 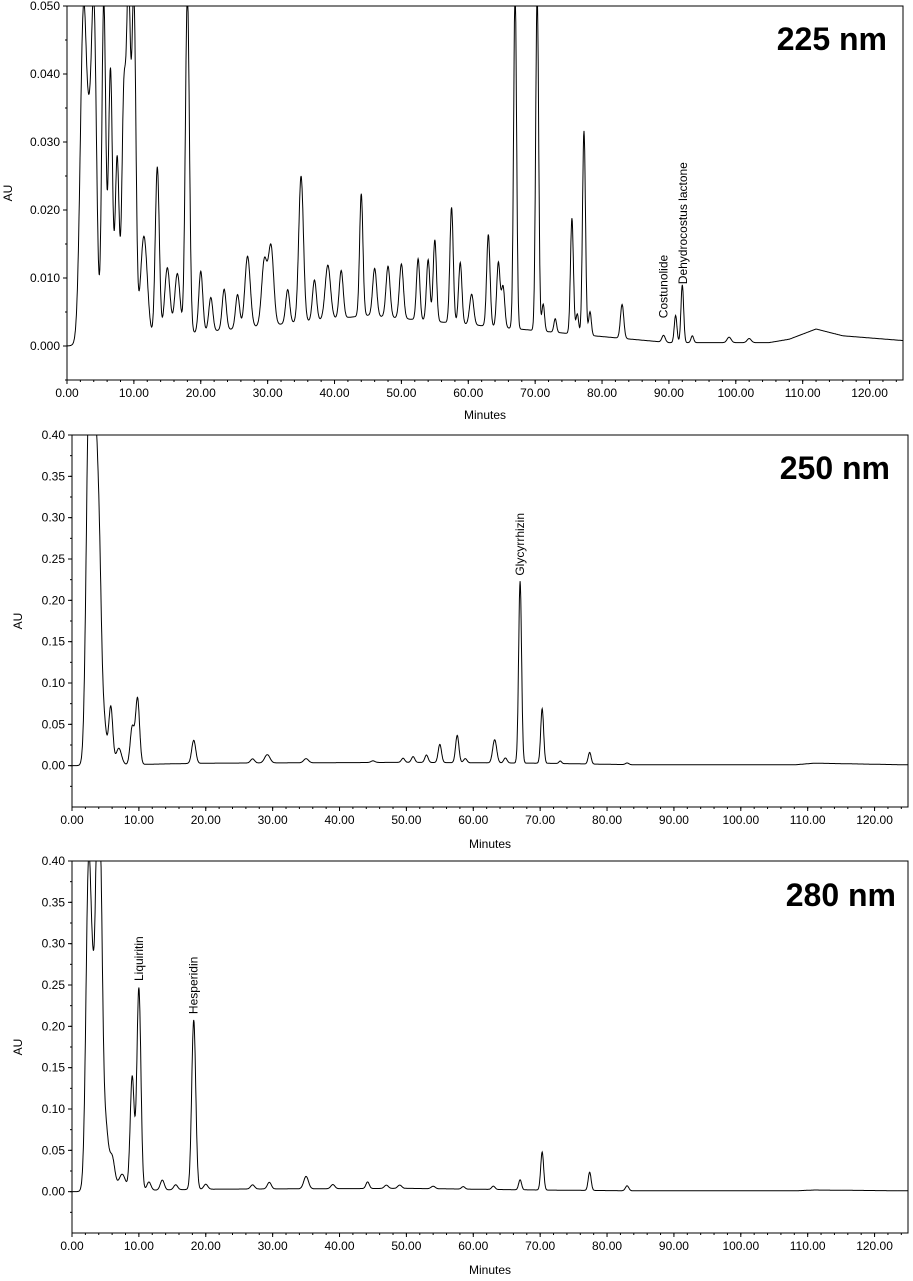 What do you see at coordinates (54, 683) in the screenshot?
I see `y-tick-label-250nm: 0.10` at bounding box center [54, 683].